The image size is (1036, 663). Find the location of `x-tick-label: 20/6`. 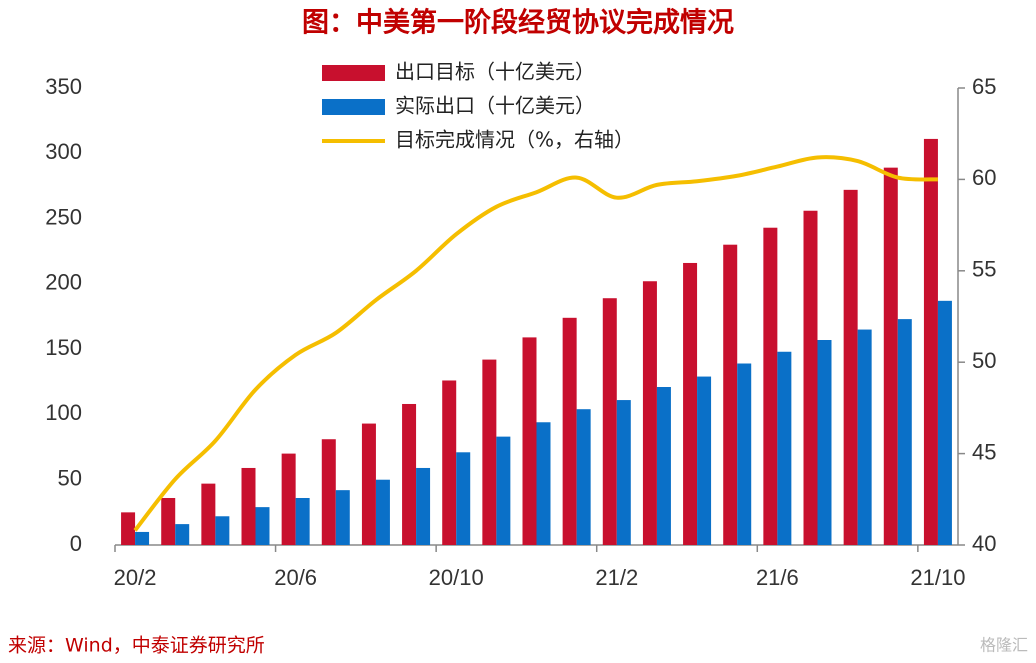

x-tick-label: 20/6 is located at coordinates (295, 577).